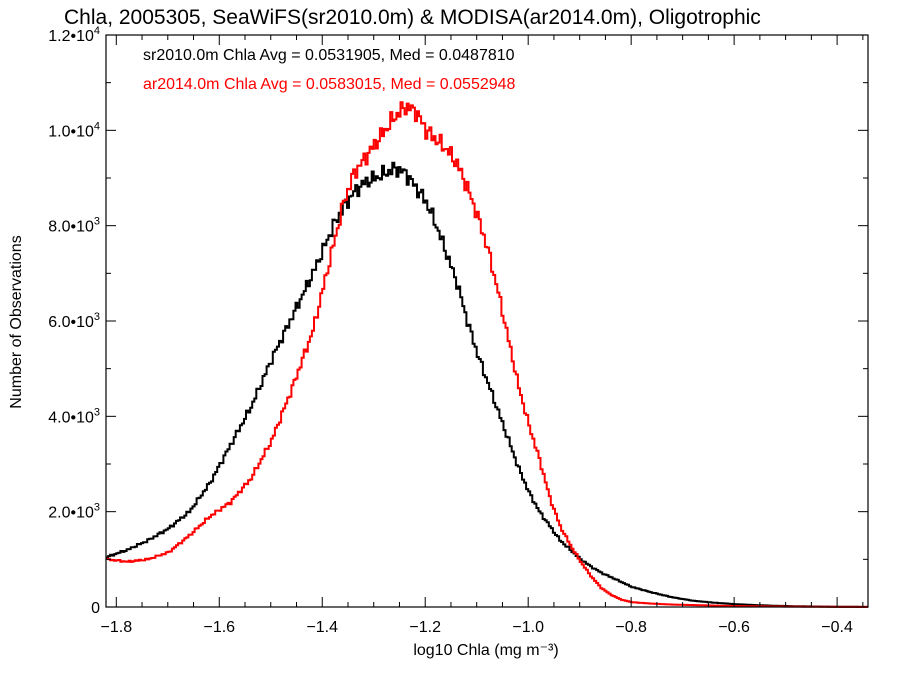 Image resolution: width=900 pixels, height=675 pixels. What do you see at coordinates (219, 627) in the screenshot?
I see `x-tick-label: −1.6` at bounding box center [219, 627].